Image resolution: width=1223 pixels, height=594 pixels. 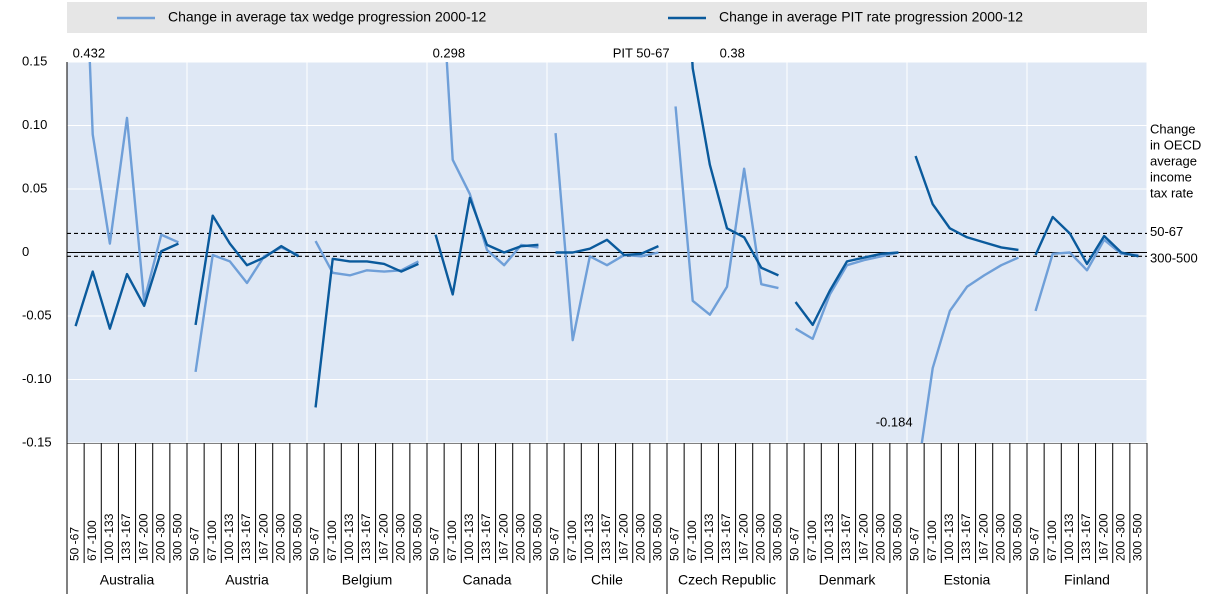 What do you see at coordinates (1171, 192) in the screenshot?
I see `reference-title: tax rate` at bounding box center [1171, 192].